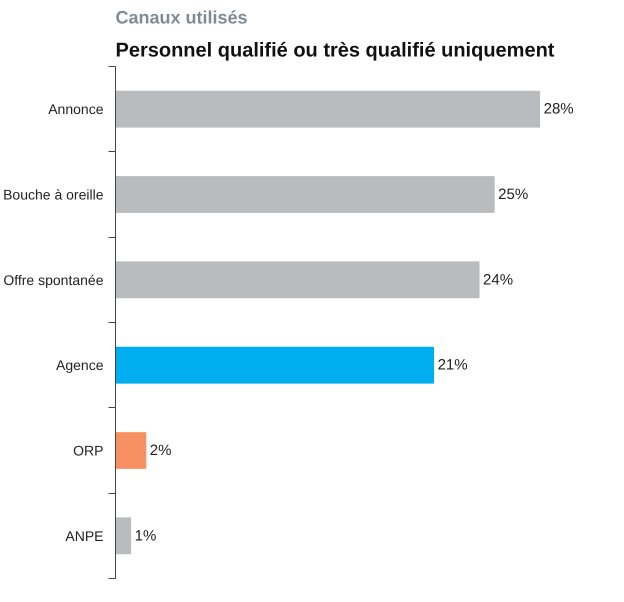  What do you see at coordinates (498, 279) in the screenshot?
I see `data-label: 24%` at bounding box center [498, 279].